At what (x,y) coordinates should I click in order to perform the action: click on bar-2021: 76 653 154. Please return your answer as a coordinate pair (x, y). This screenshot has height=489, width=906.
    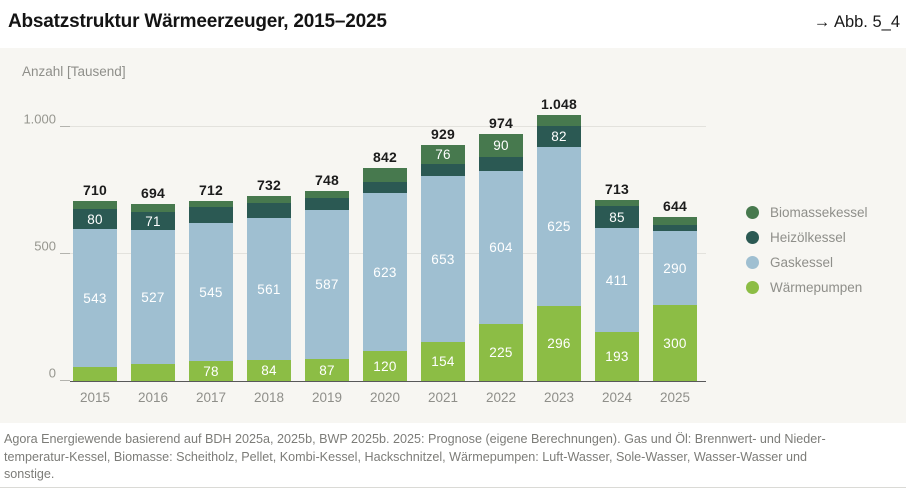
    Looking at the image, I should click on (443, 263).